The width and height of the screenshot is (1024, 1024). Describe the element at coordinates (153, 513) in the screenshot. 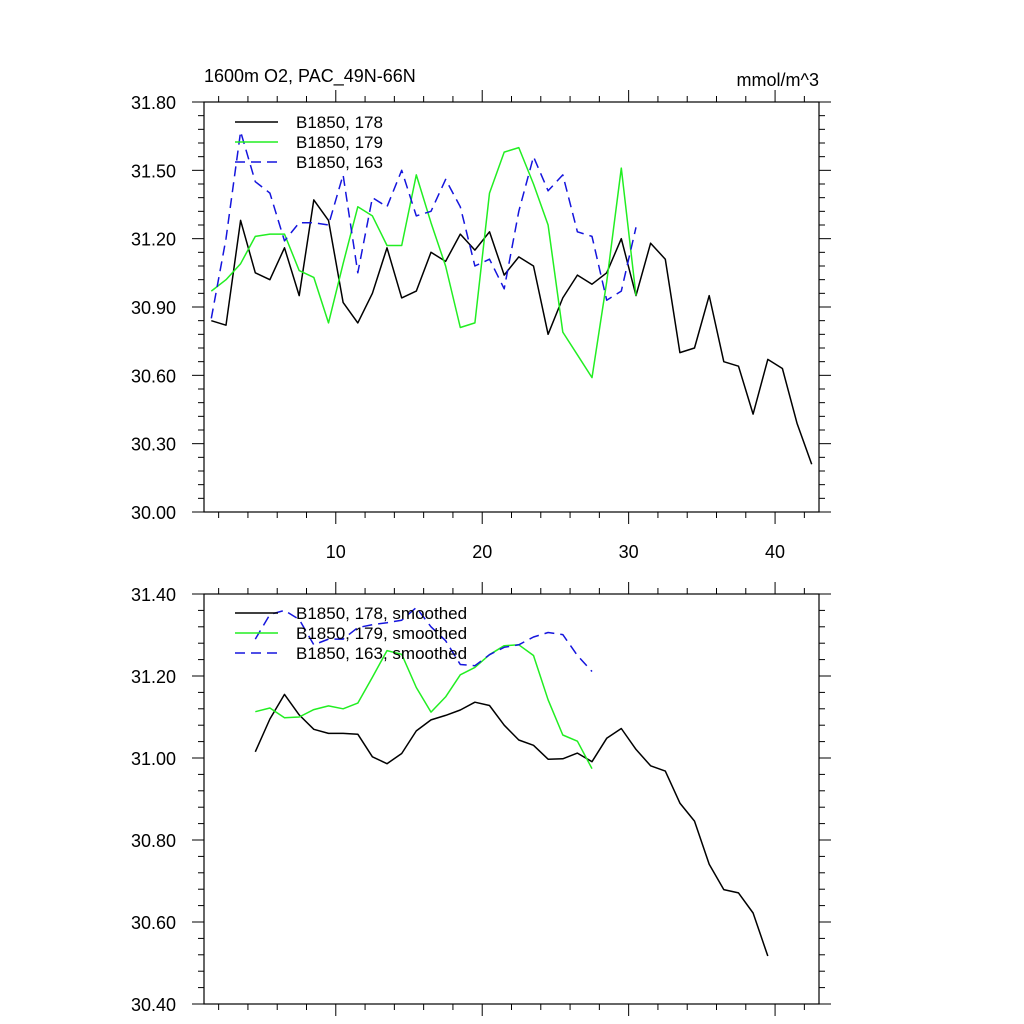

I see `y-tick-label: 30.00` at that location.